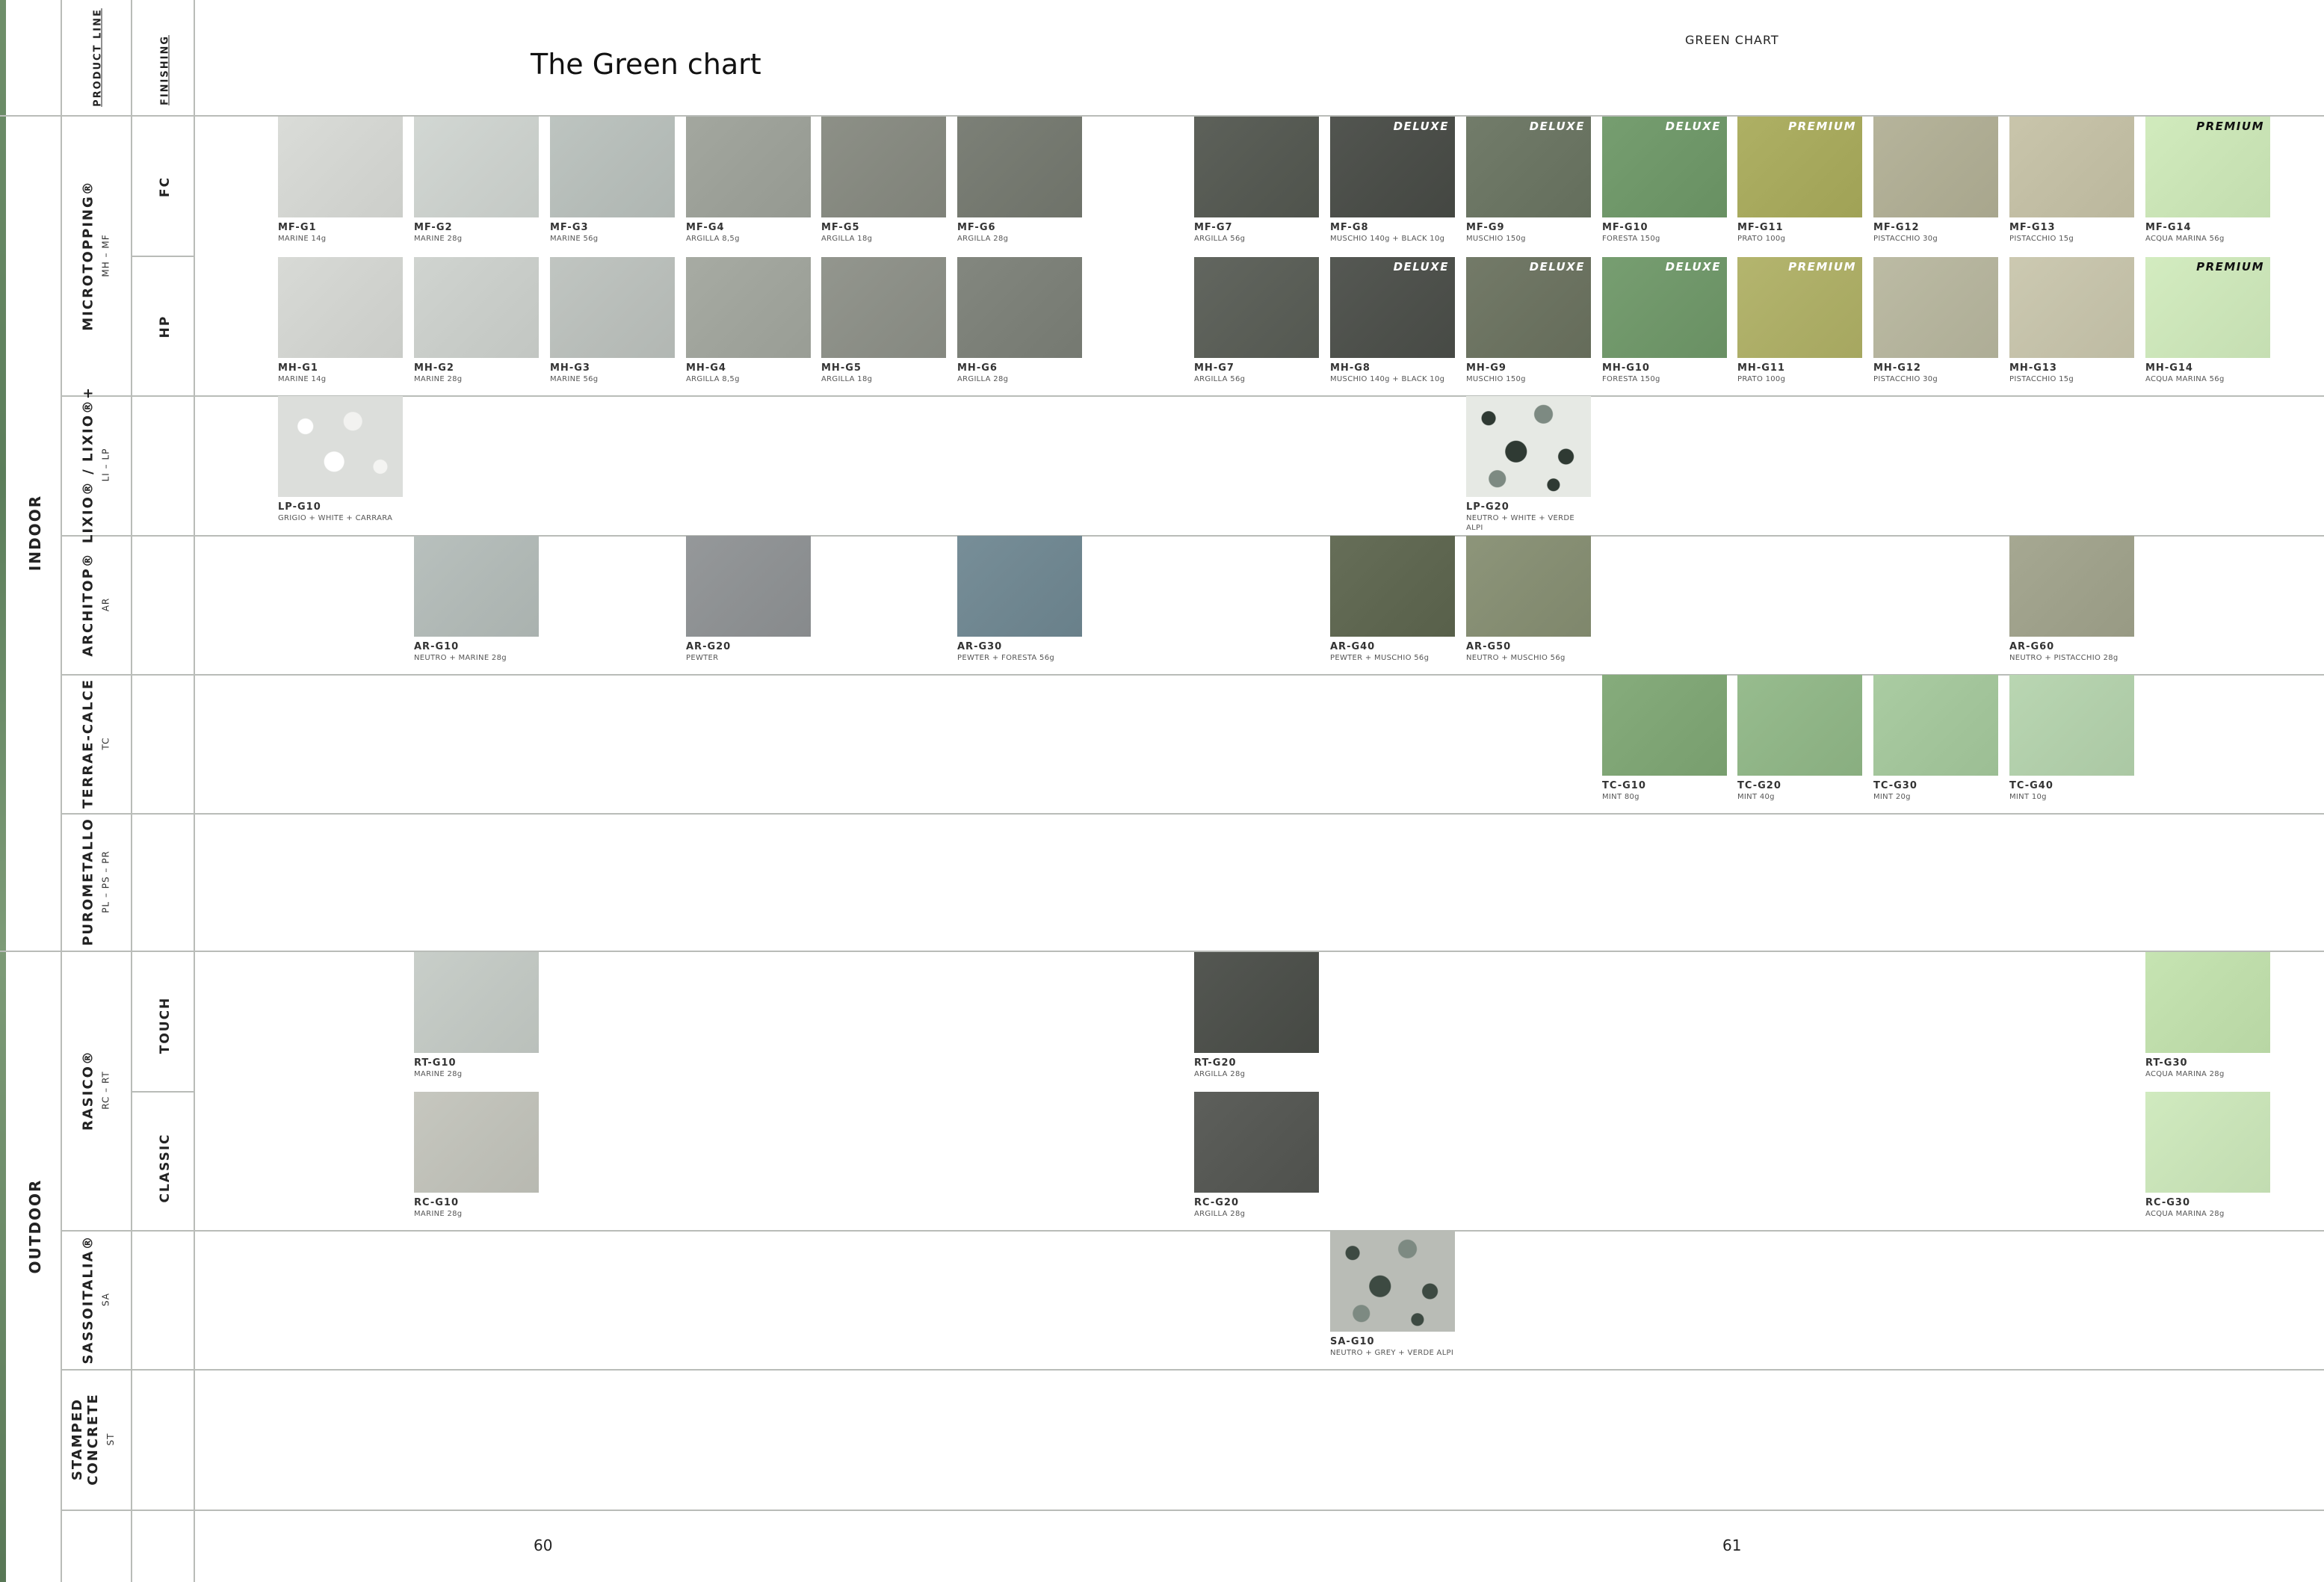  Describe the element at coordinates (1486, 368) in the screenshot. I see `swatch-code: MH-G9` at that location.